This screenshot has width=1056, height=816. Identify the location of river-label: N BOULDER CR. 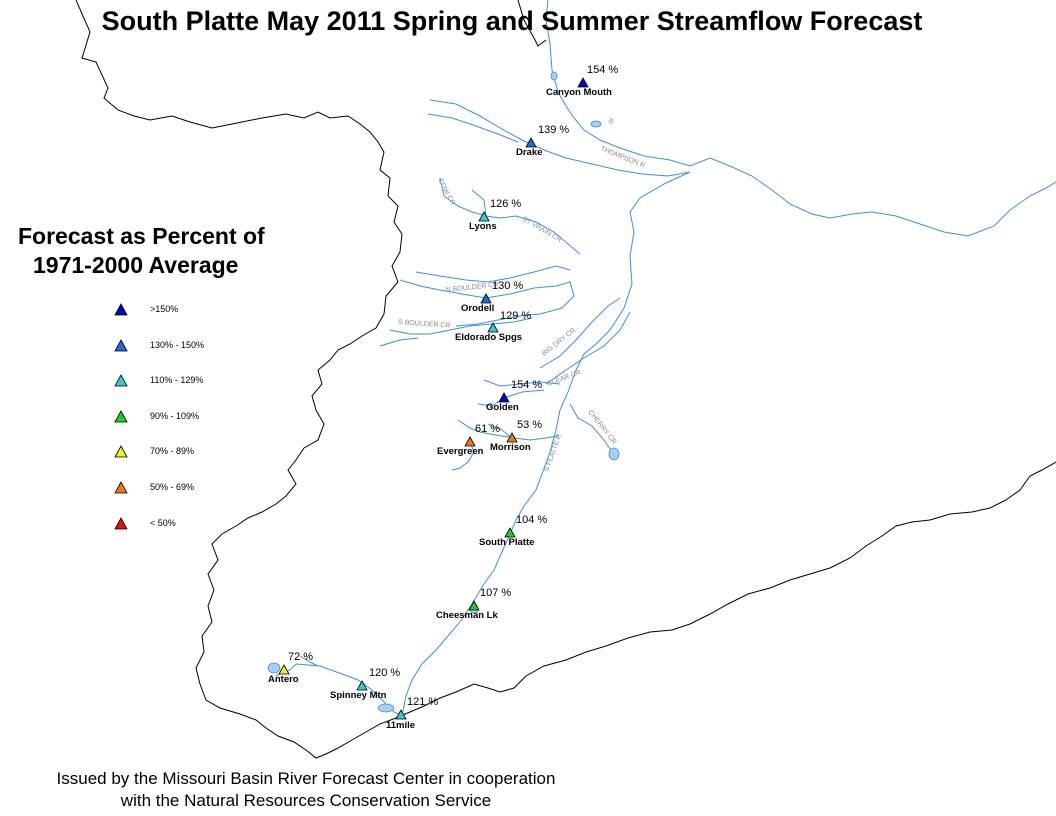
(471, 287).